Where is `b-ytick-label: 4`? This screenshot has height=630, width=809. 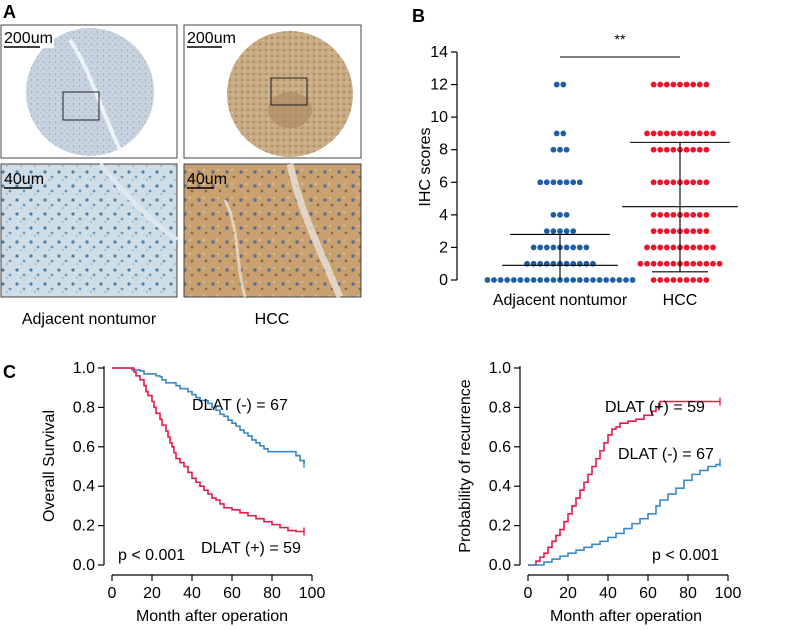 b-ytick-label: 4 is located at coordinates (443, 215).